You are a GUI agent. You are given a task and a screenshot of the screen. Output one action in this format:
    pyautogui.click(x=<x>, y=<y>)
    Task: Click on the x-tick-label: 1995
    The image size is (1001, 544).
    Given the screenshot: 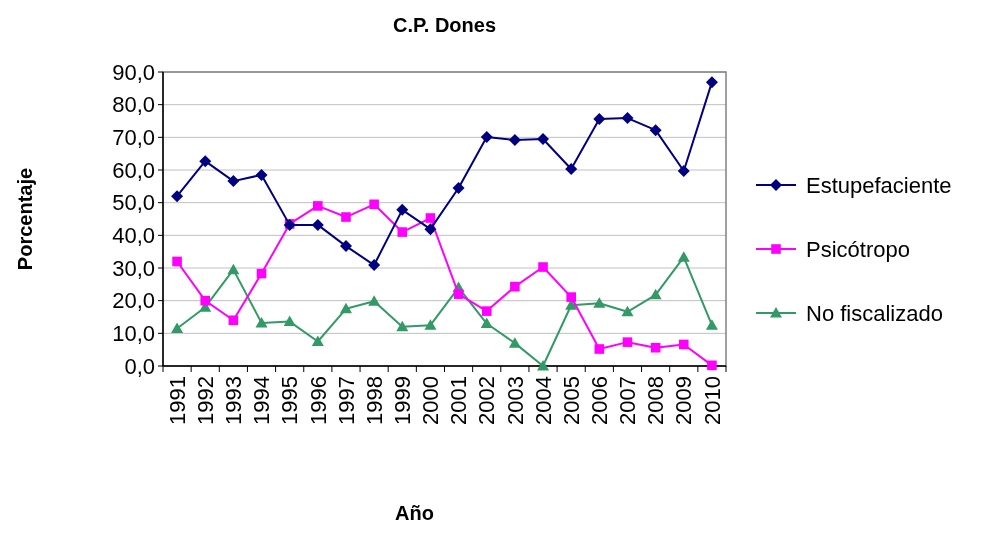 What is the action you would take?
    pyautogui.click(x=290, y=400)
    